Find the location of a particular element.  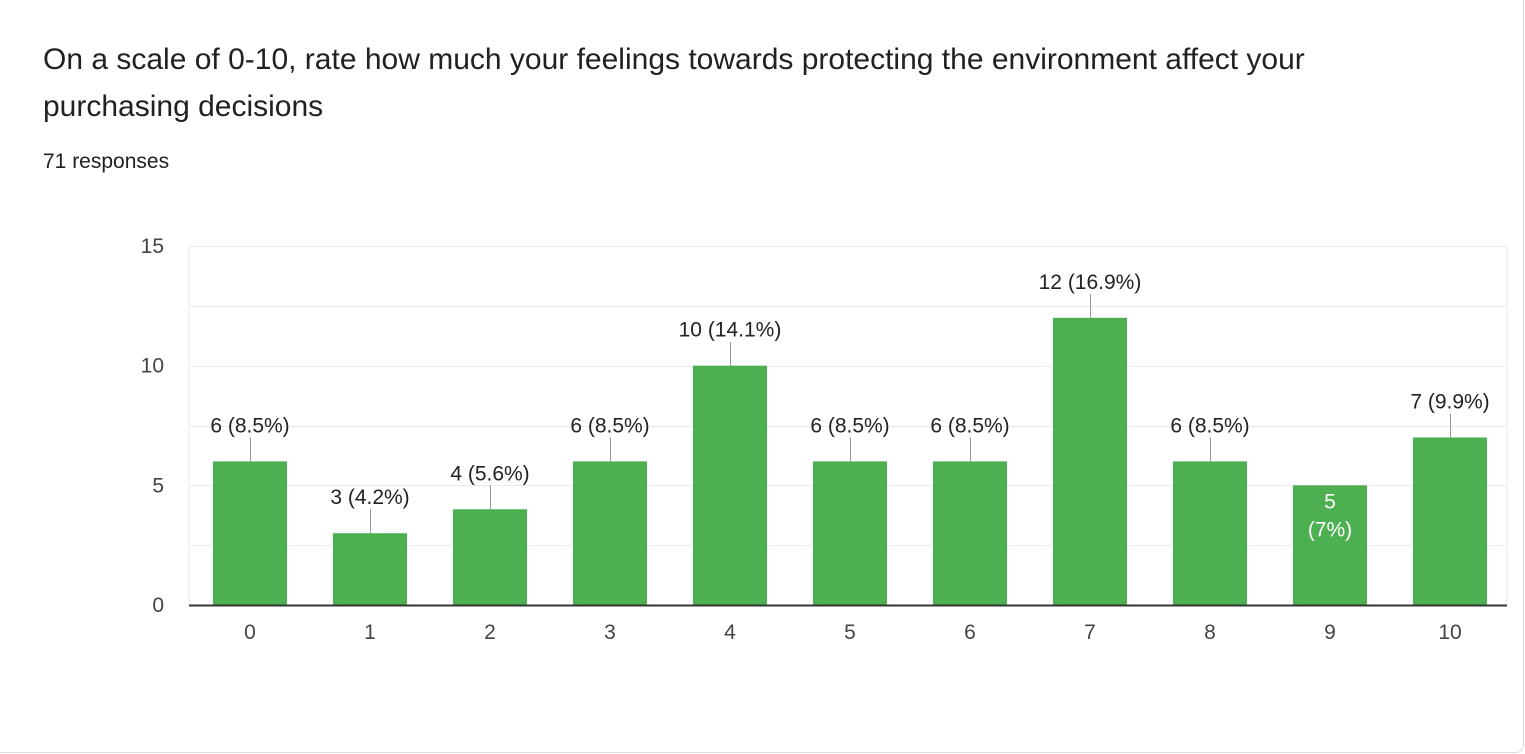

y-tick-label: 0 is located at coordinates (158, 605).